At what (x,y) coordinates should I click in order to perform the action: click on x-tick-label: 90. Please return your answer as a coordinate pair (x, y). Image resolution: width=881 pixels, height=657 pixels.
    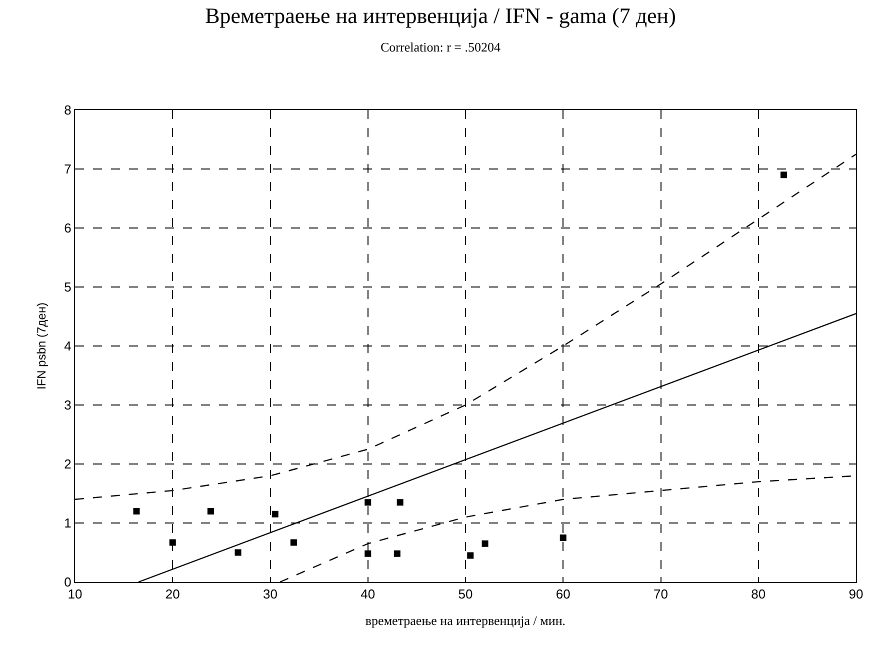
    Looking at the image, I should click on (856, 594).